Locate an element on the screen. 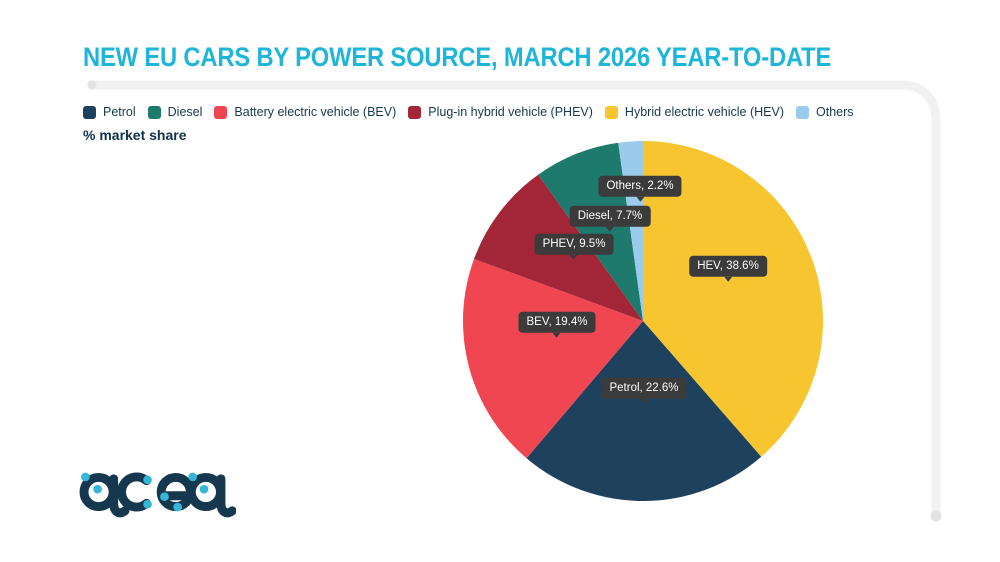 The height and width of the screenshot is (562, 1000). legend-swatch-others is located at coordinates (802, 112).